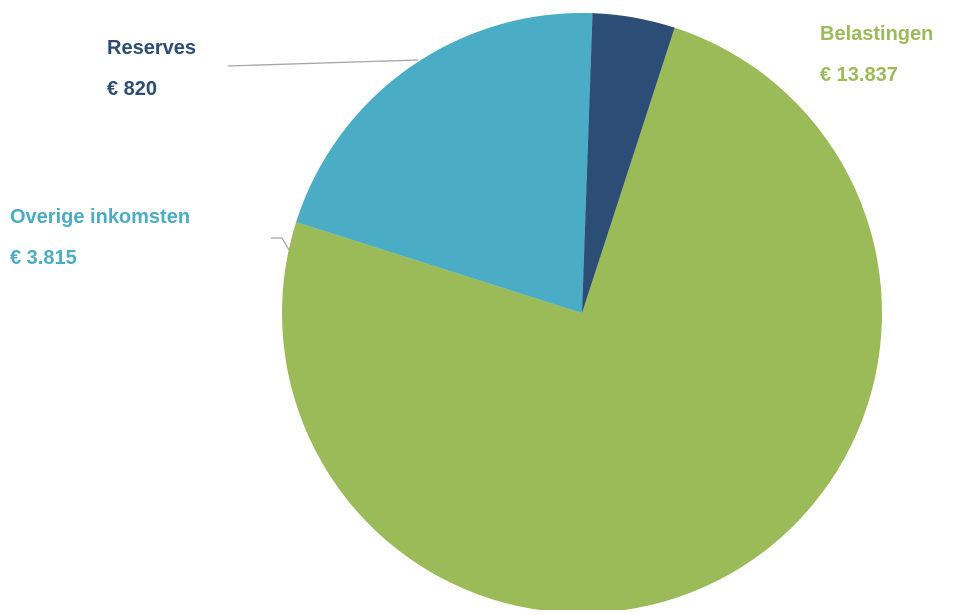  What do you see at coordinates (628, 163) in the screenshot?
I see `pie-slice-reserves` at bounding box center [628, 163].